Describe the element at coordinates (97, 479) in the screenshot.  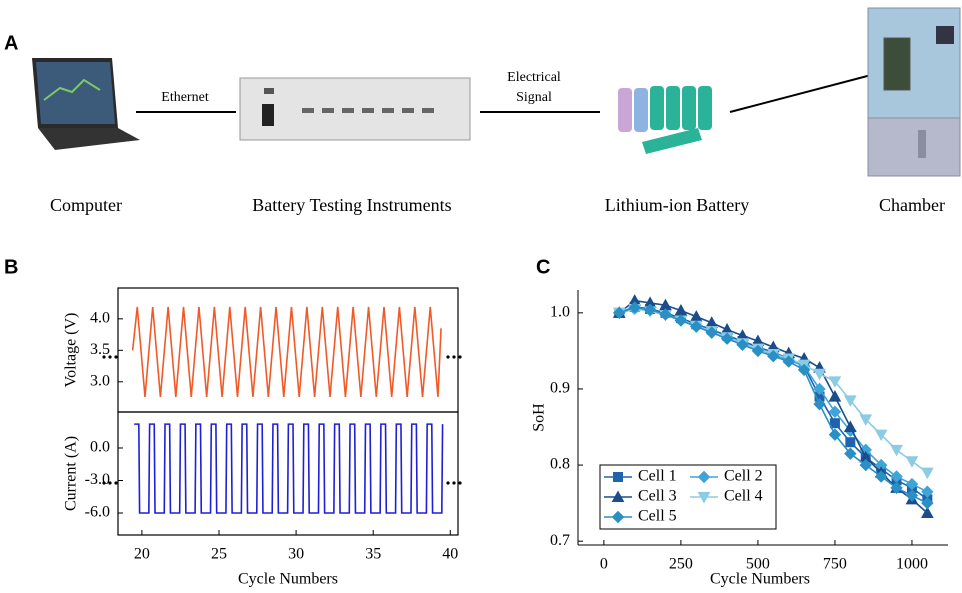
I see `y-tick-label: -3.0` at that location.